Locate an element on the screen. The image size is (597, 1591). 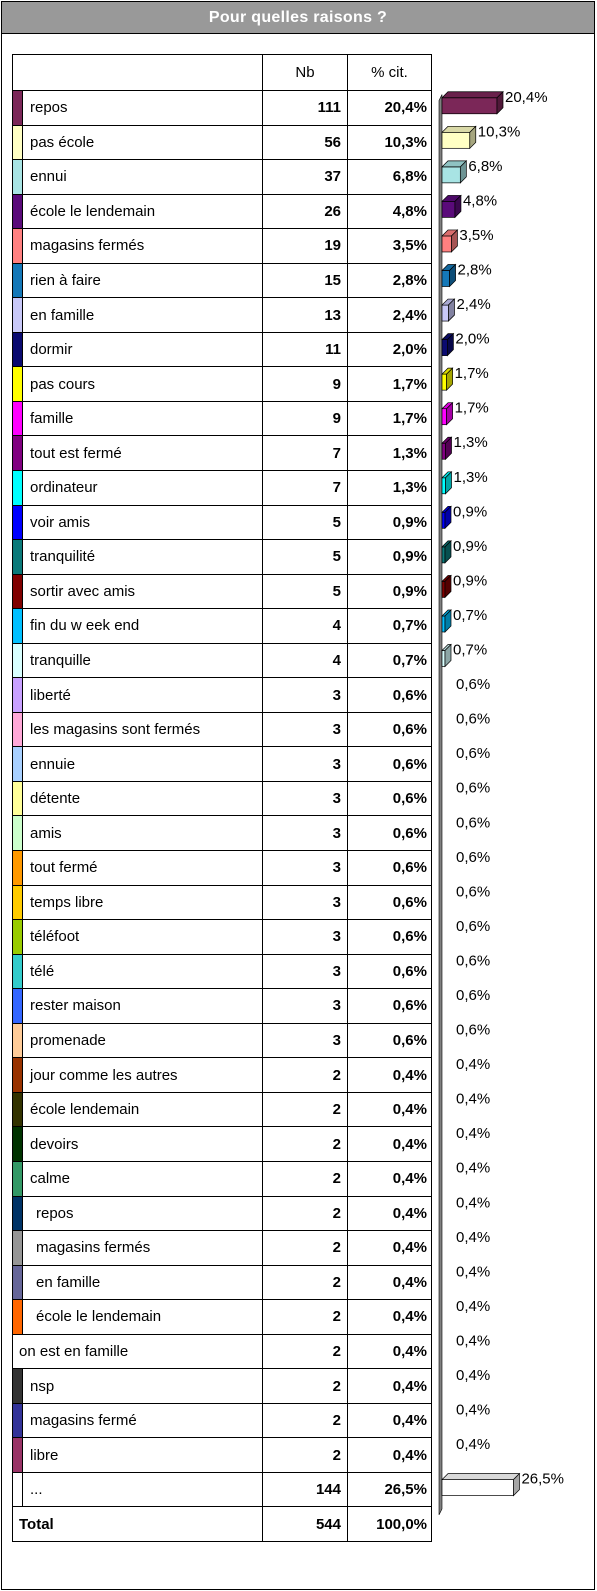
row-label-wrap: école le lendemain is located at coordinates (137, 211).